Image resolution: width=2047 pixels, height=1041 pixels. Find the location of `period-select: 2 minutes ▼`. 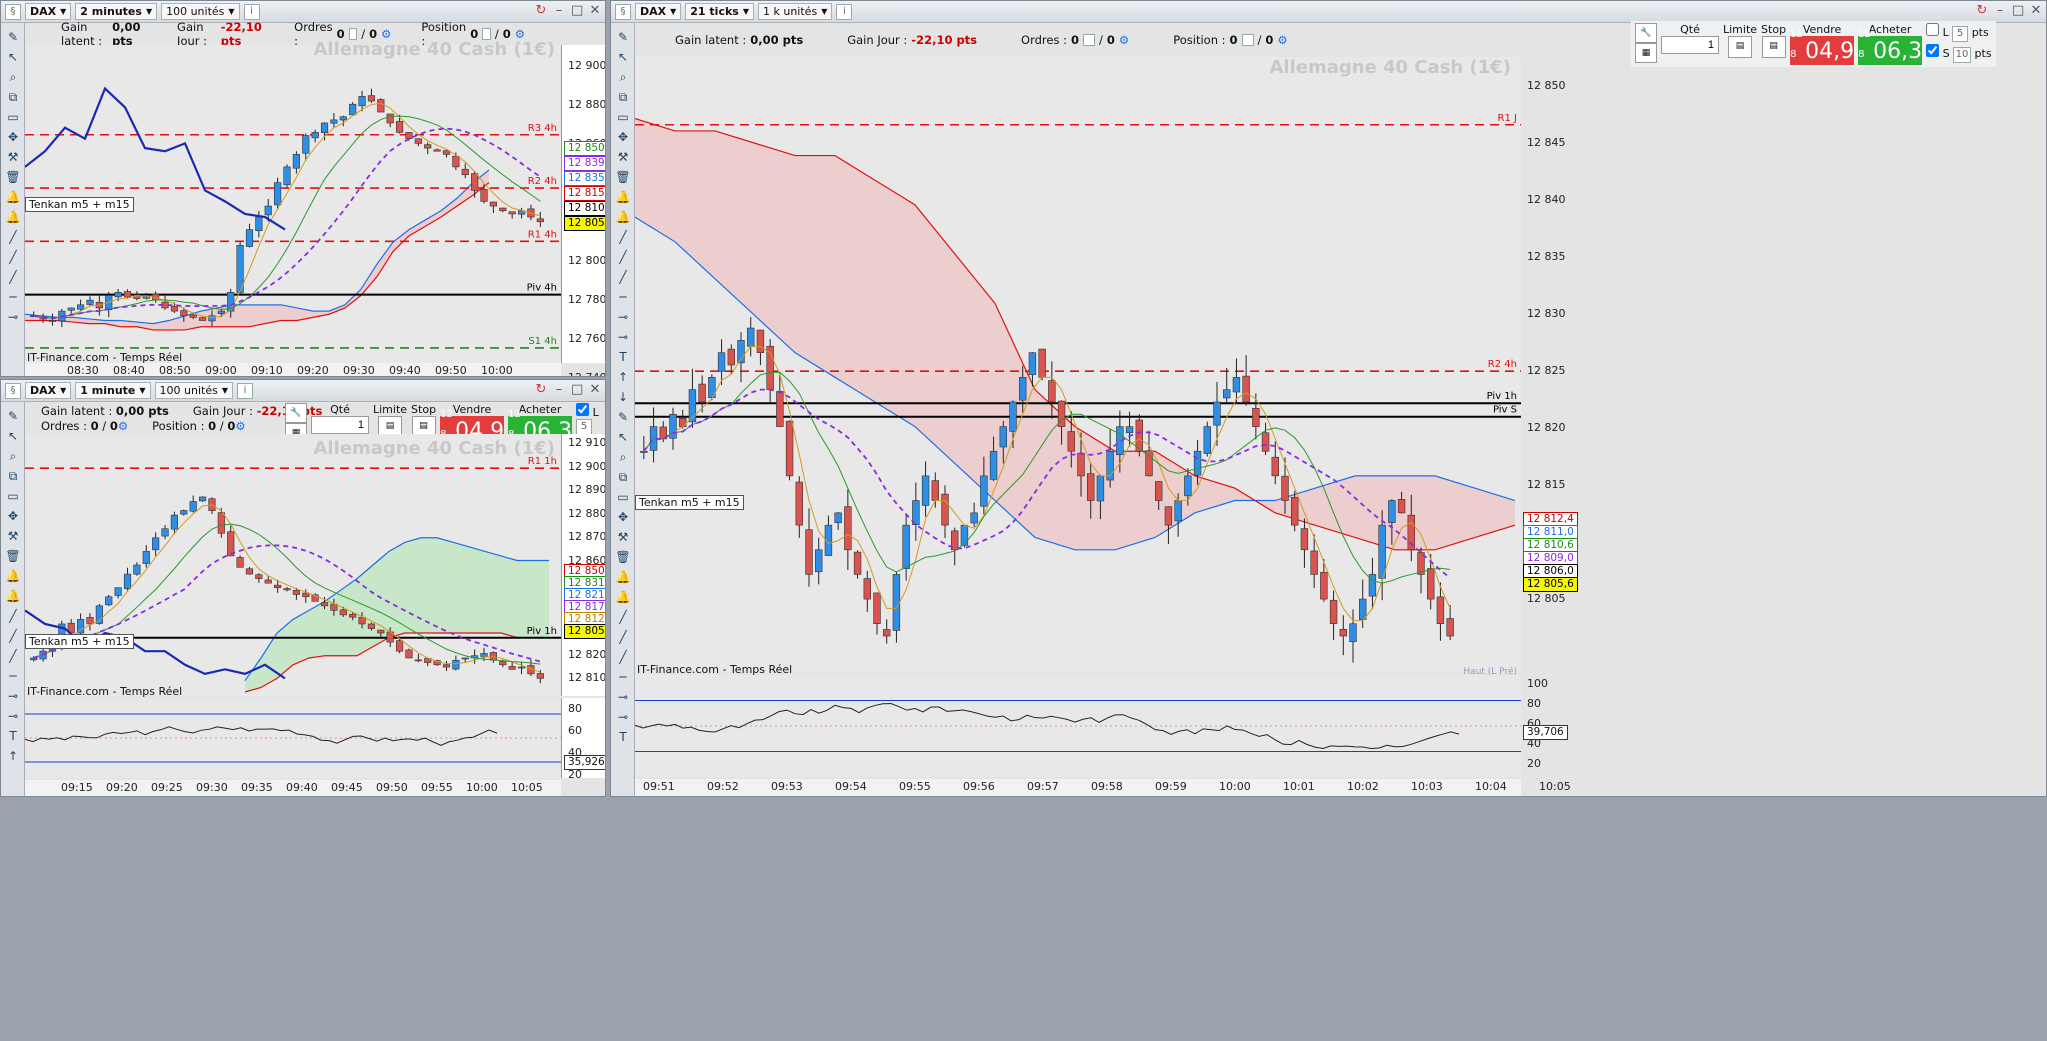

period-select: 2 minutes ▼ is located at coordinates (116, 11).